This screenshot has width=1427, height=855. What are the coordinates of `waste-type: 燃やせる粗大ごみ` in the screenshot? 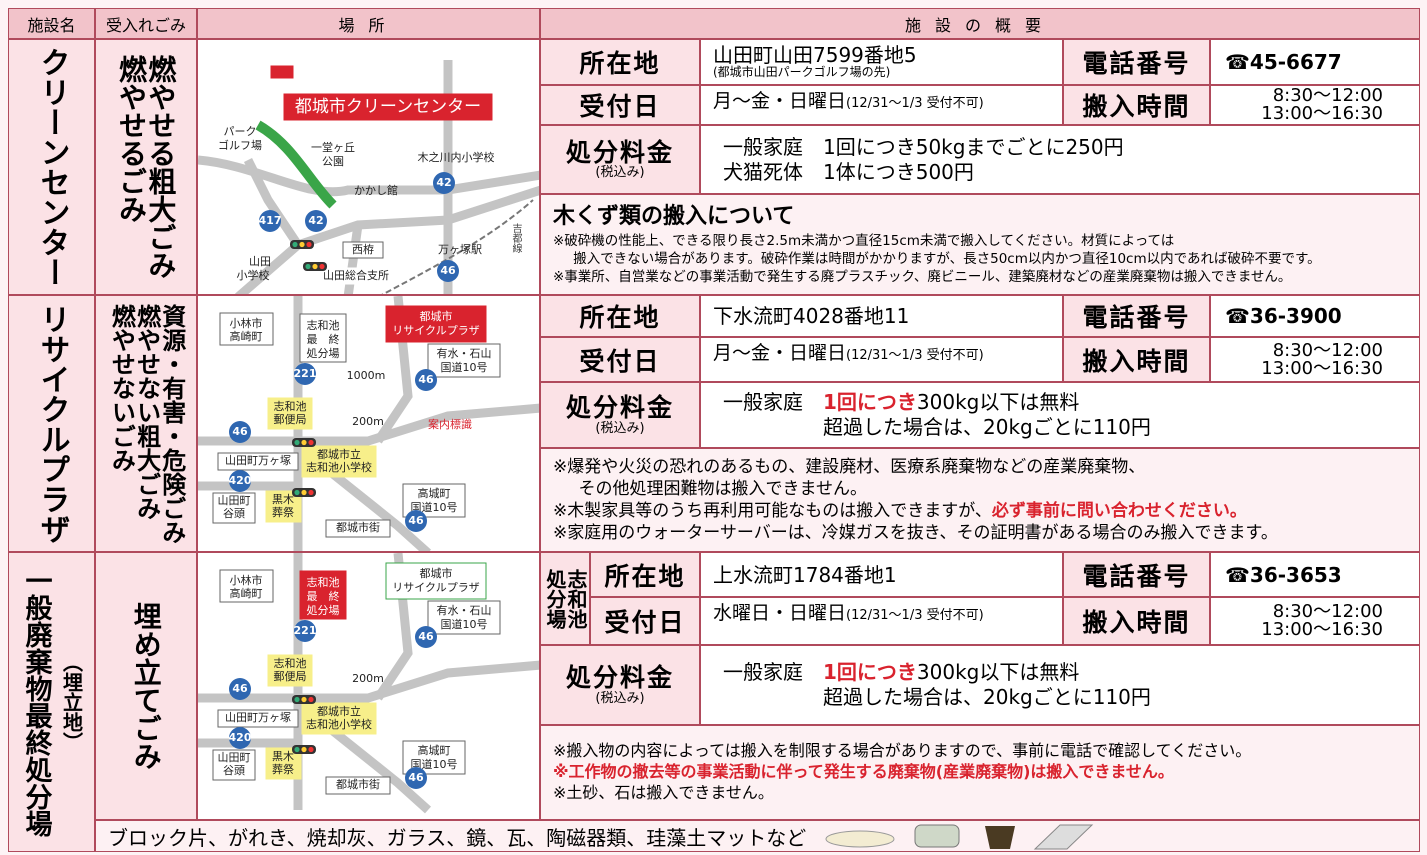 It's located at (161, 167).